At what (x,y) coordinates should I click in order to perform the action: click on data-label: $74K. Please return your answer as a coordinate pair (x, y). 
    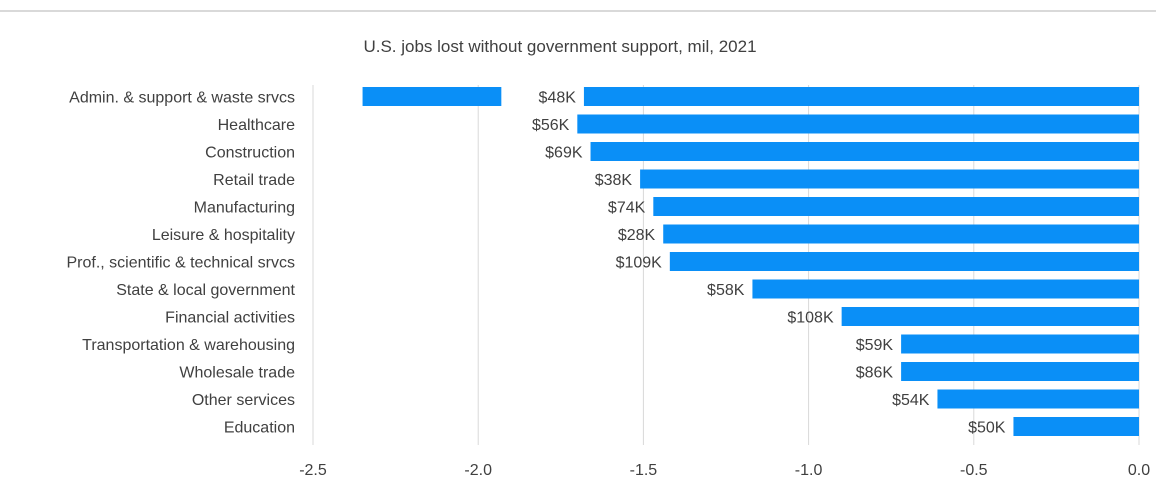
    Looking at the image, I should click on (627, 208).